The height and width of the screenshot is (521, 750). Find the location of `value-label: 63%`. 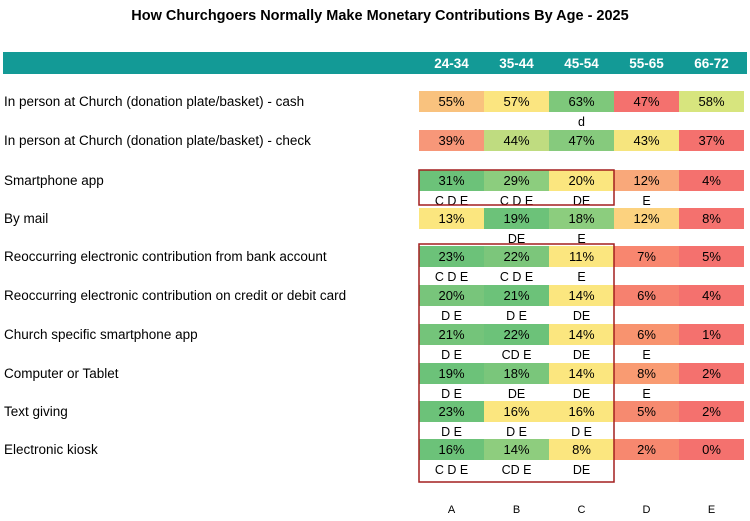

value-label: 63% is located at coordinates (581, 101).